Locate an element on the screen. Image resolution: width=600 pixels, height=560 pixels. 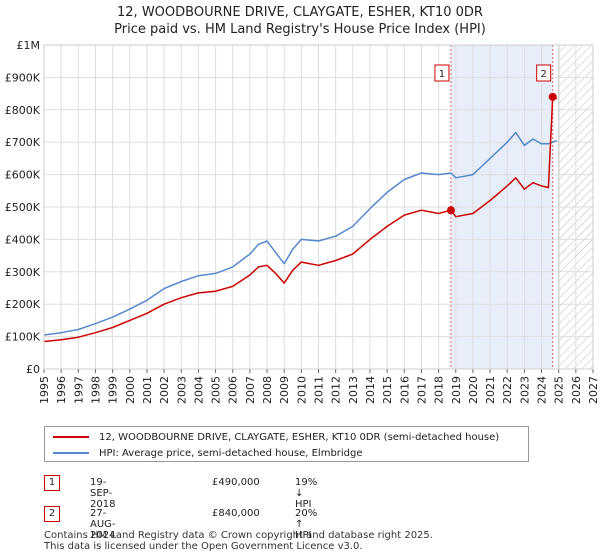
x-tick-label: 2015 is located at coordinates (387, 390).